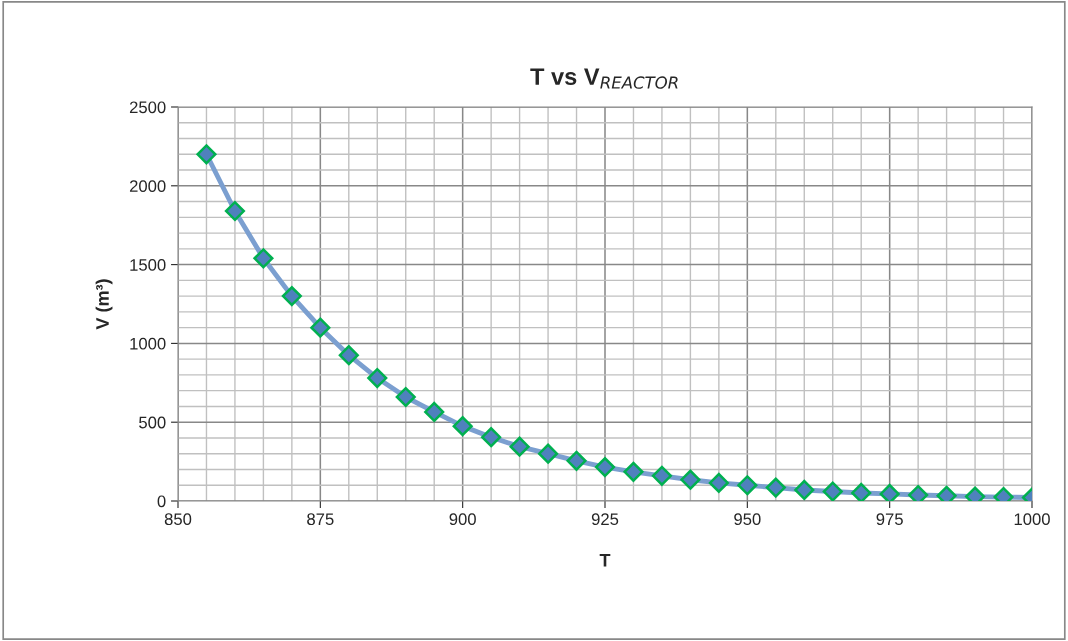  I want to click on x-tick-label: 925, so click(605, 519).